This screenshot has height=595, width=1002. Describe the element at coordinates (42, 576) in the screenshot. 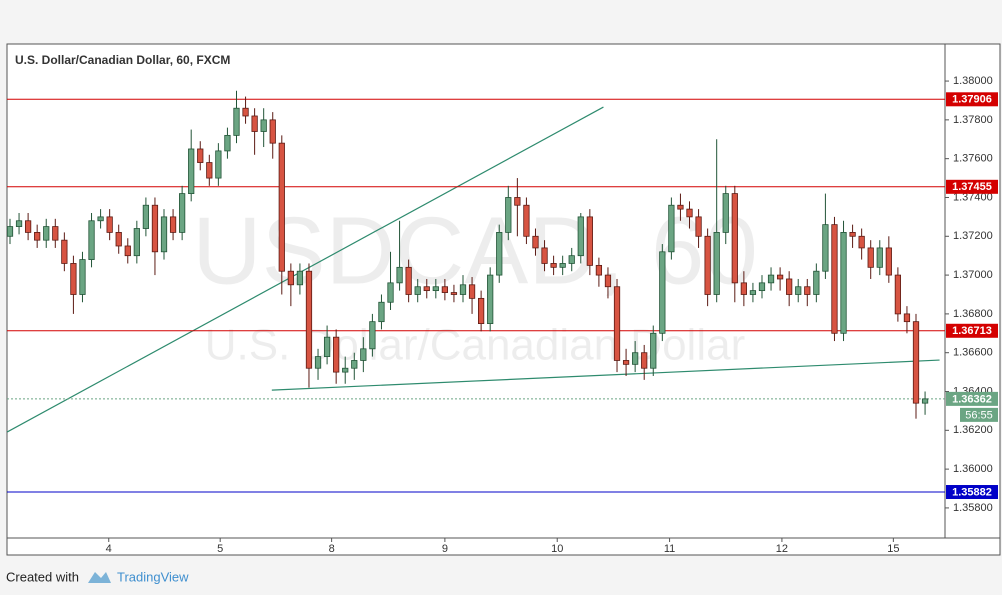

I see `footer-prefix: Created with` at that location.